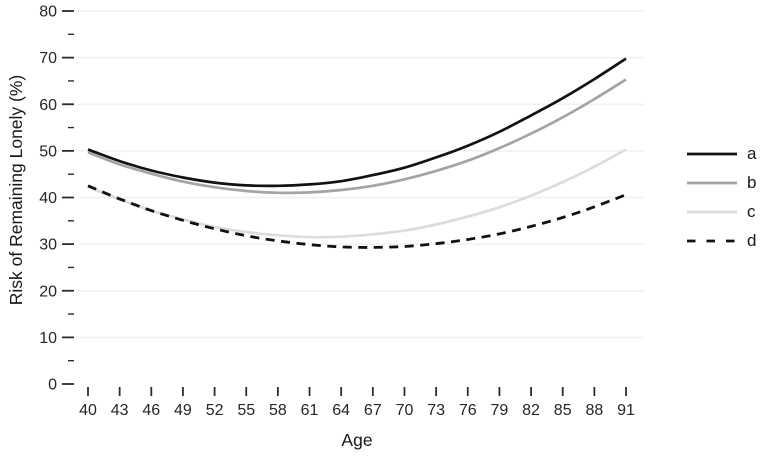 Image resolution: width=760 pixels, height=460 pixels. Describe the element at coordinates (278, 410) in the screenshot. I see `x-tick-label: 58` at that location.